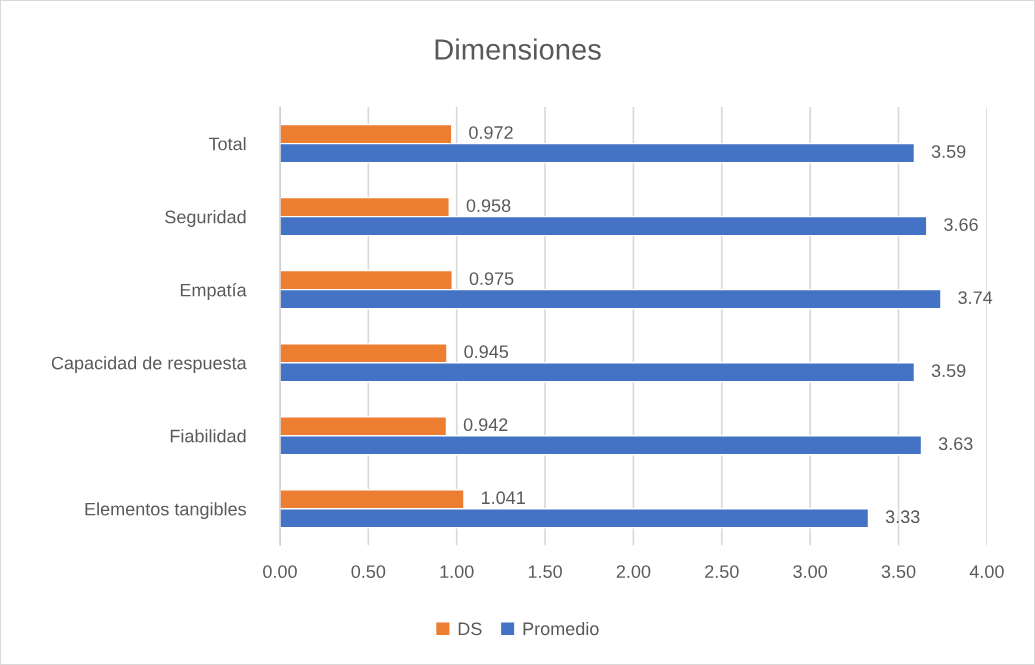  Describe the element at coordinates (561, 628) in the screenshot. I see `legend-label: Promedio` at that location.